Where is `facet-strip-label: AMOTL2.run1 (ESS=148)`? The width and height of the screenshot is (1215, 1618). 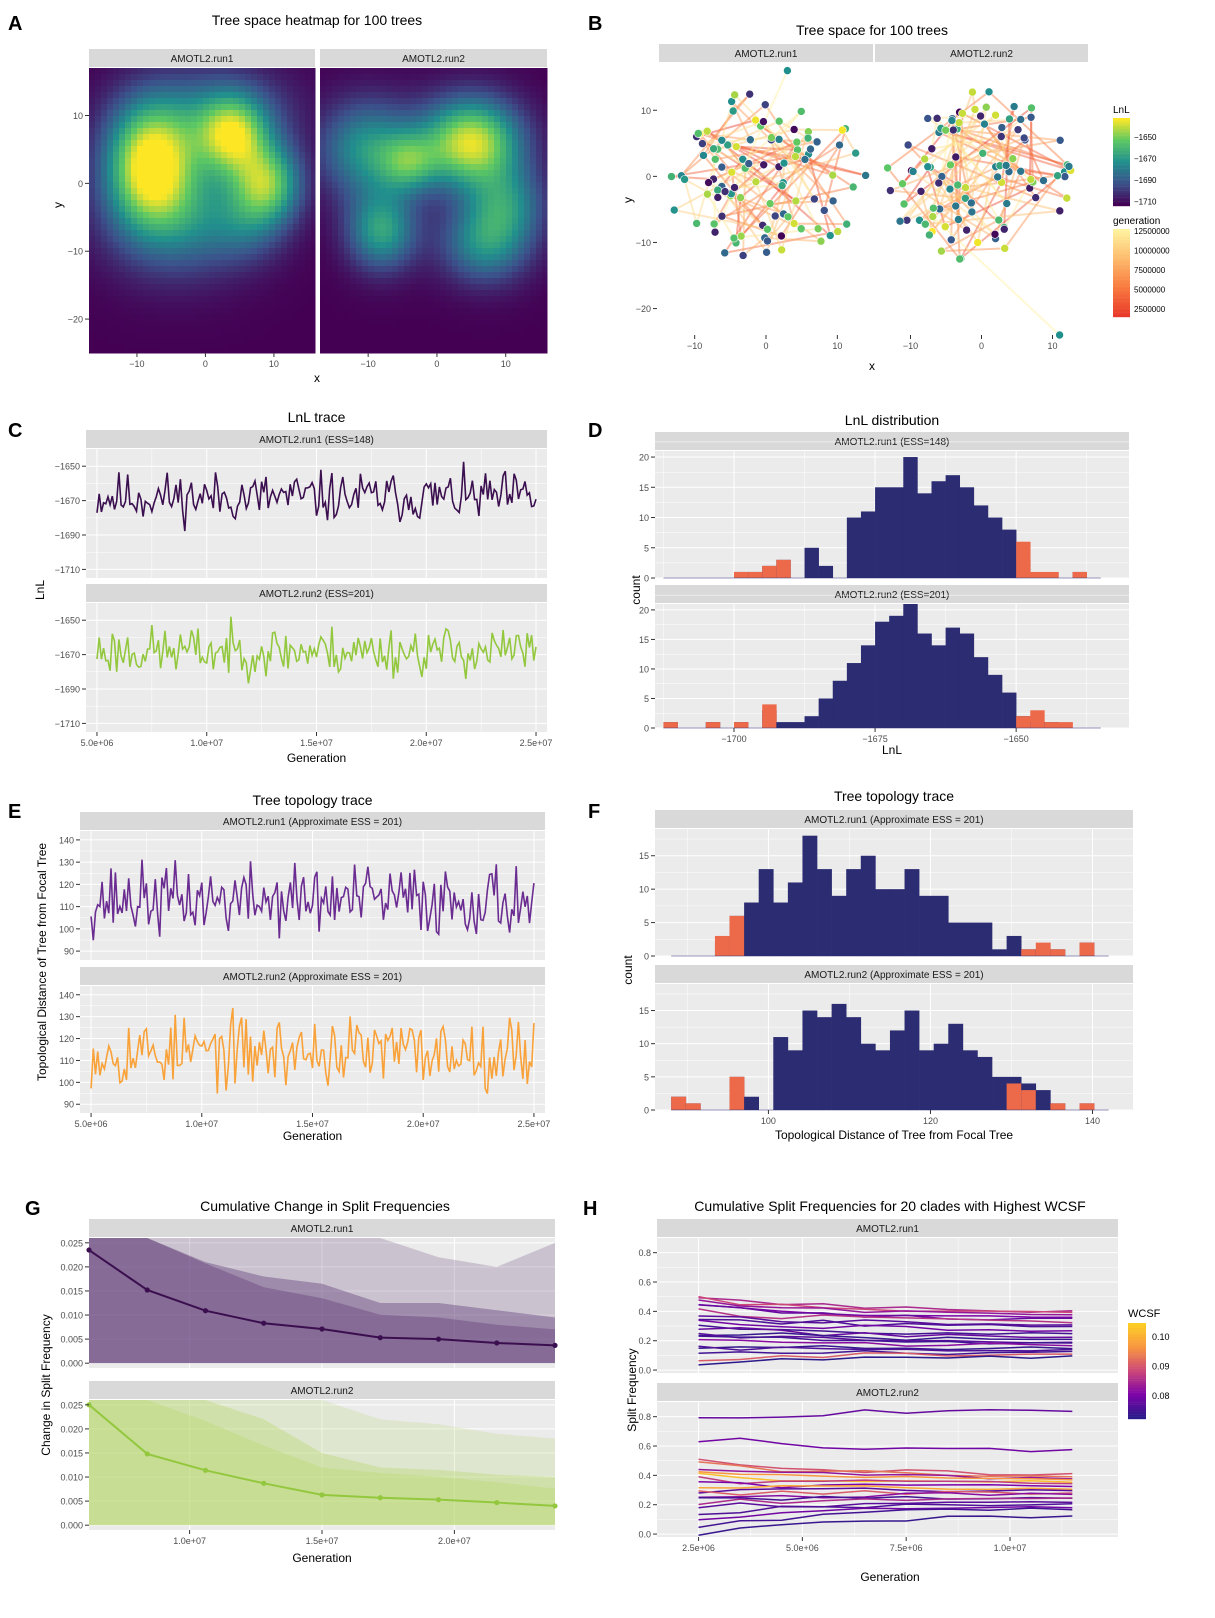
facet-strip-label: AMOTL2.run1 (ESS=148) is located at coordinates (892, 442).